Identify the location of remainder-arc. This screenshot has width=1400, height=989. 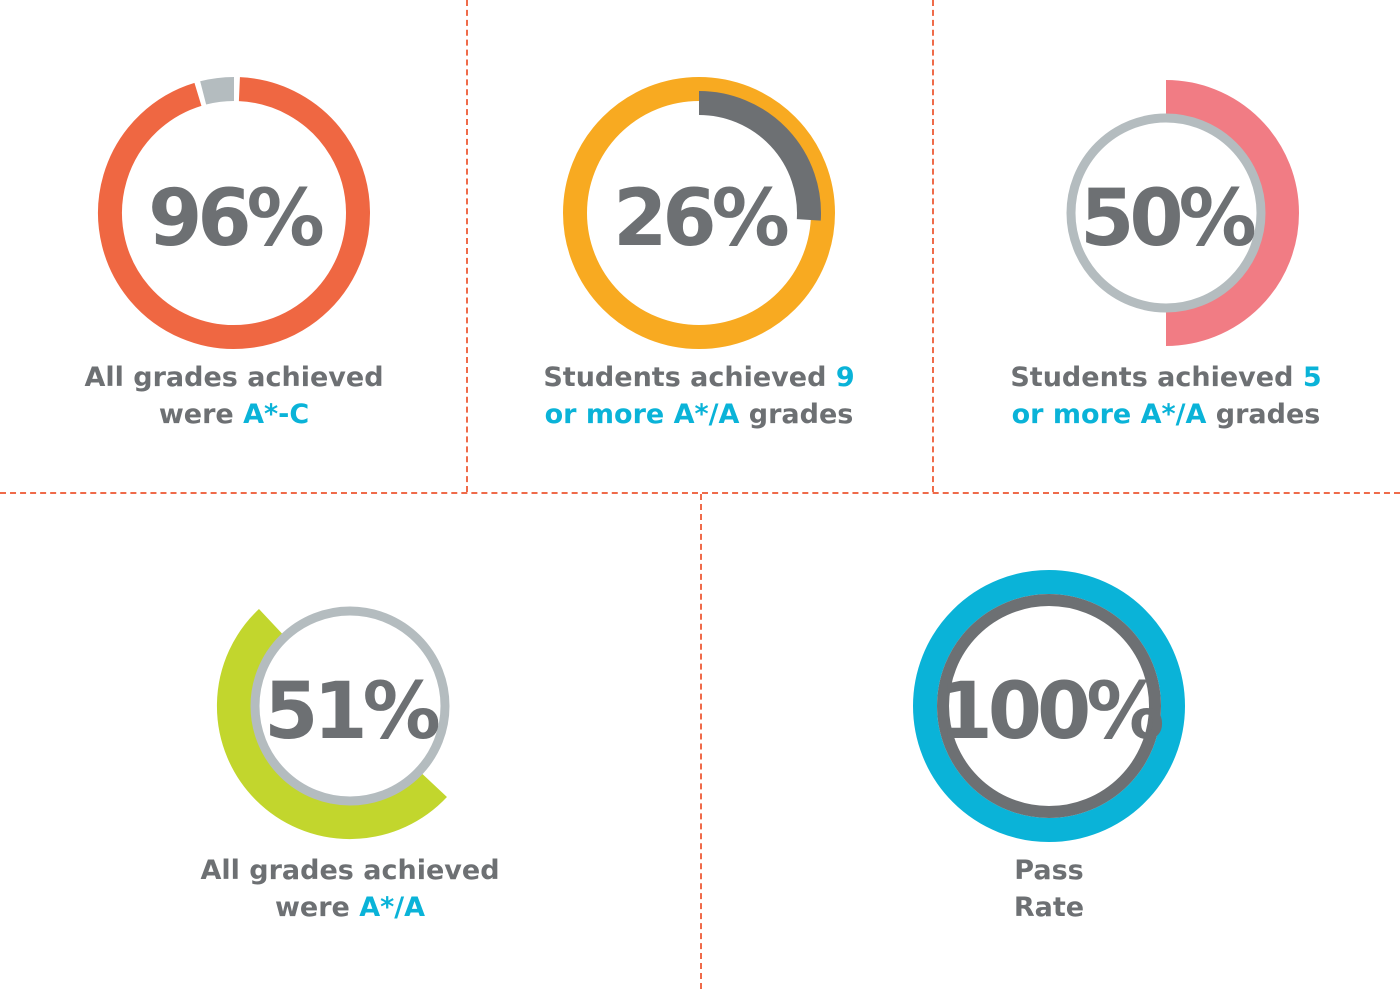
(217, 91).